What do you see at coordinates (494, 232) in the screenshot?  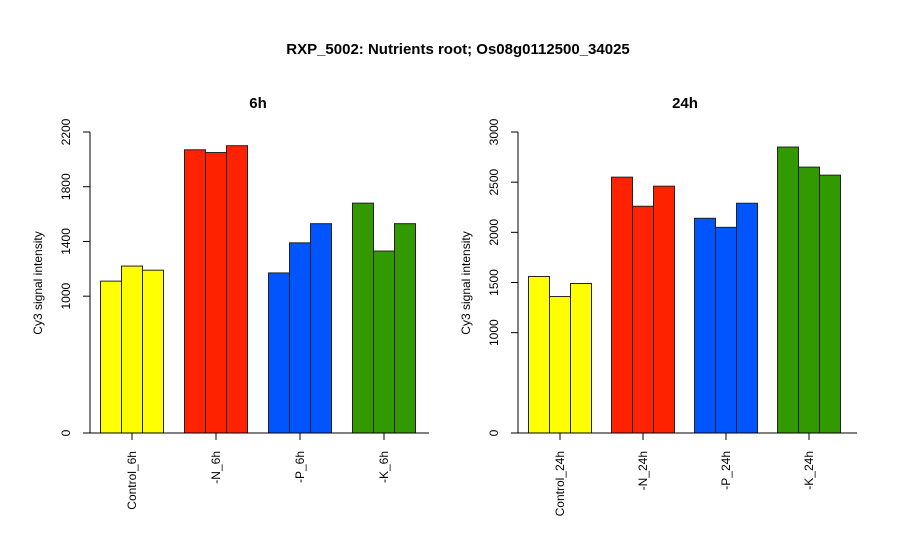 I see `y-tick-label: 2000` at bounding box center [494, 232].